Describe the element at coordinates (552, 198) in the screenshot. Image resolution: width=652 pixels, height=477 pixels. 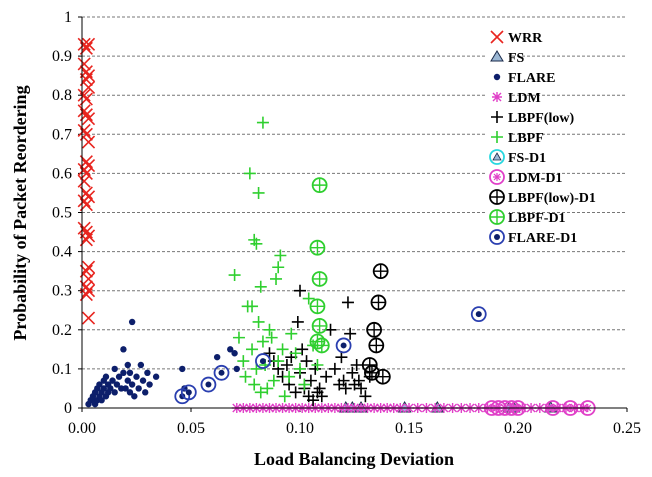
I see `legend-label: LBPF(low)-D1` at that location.